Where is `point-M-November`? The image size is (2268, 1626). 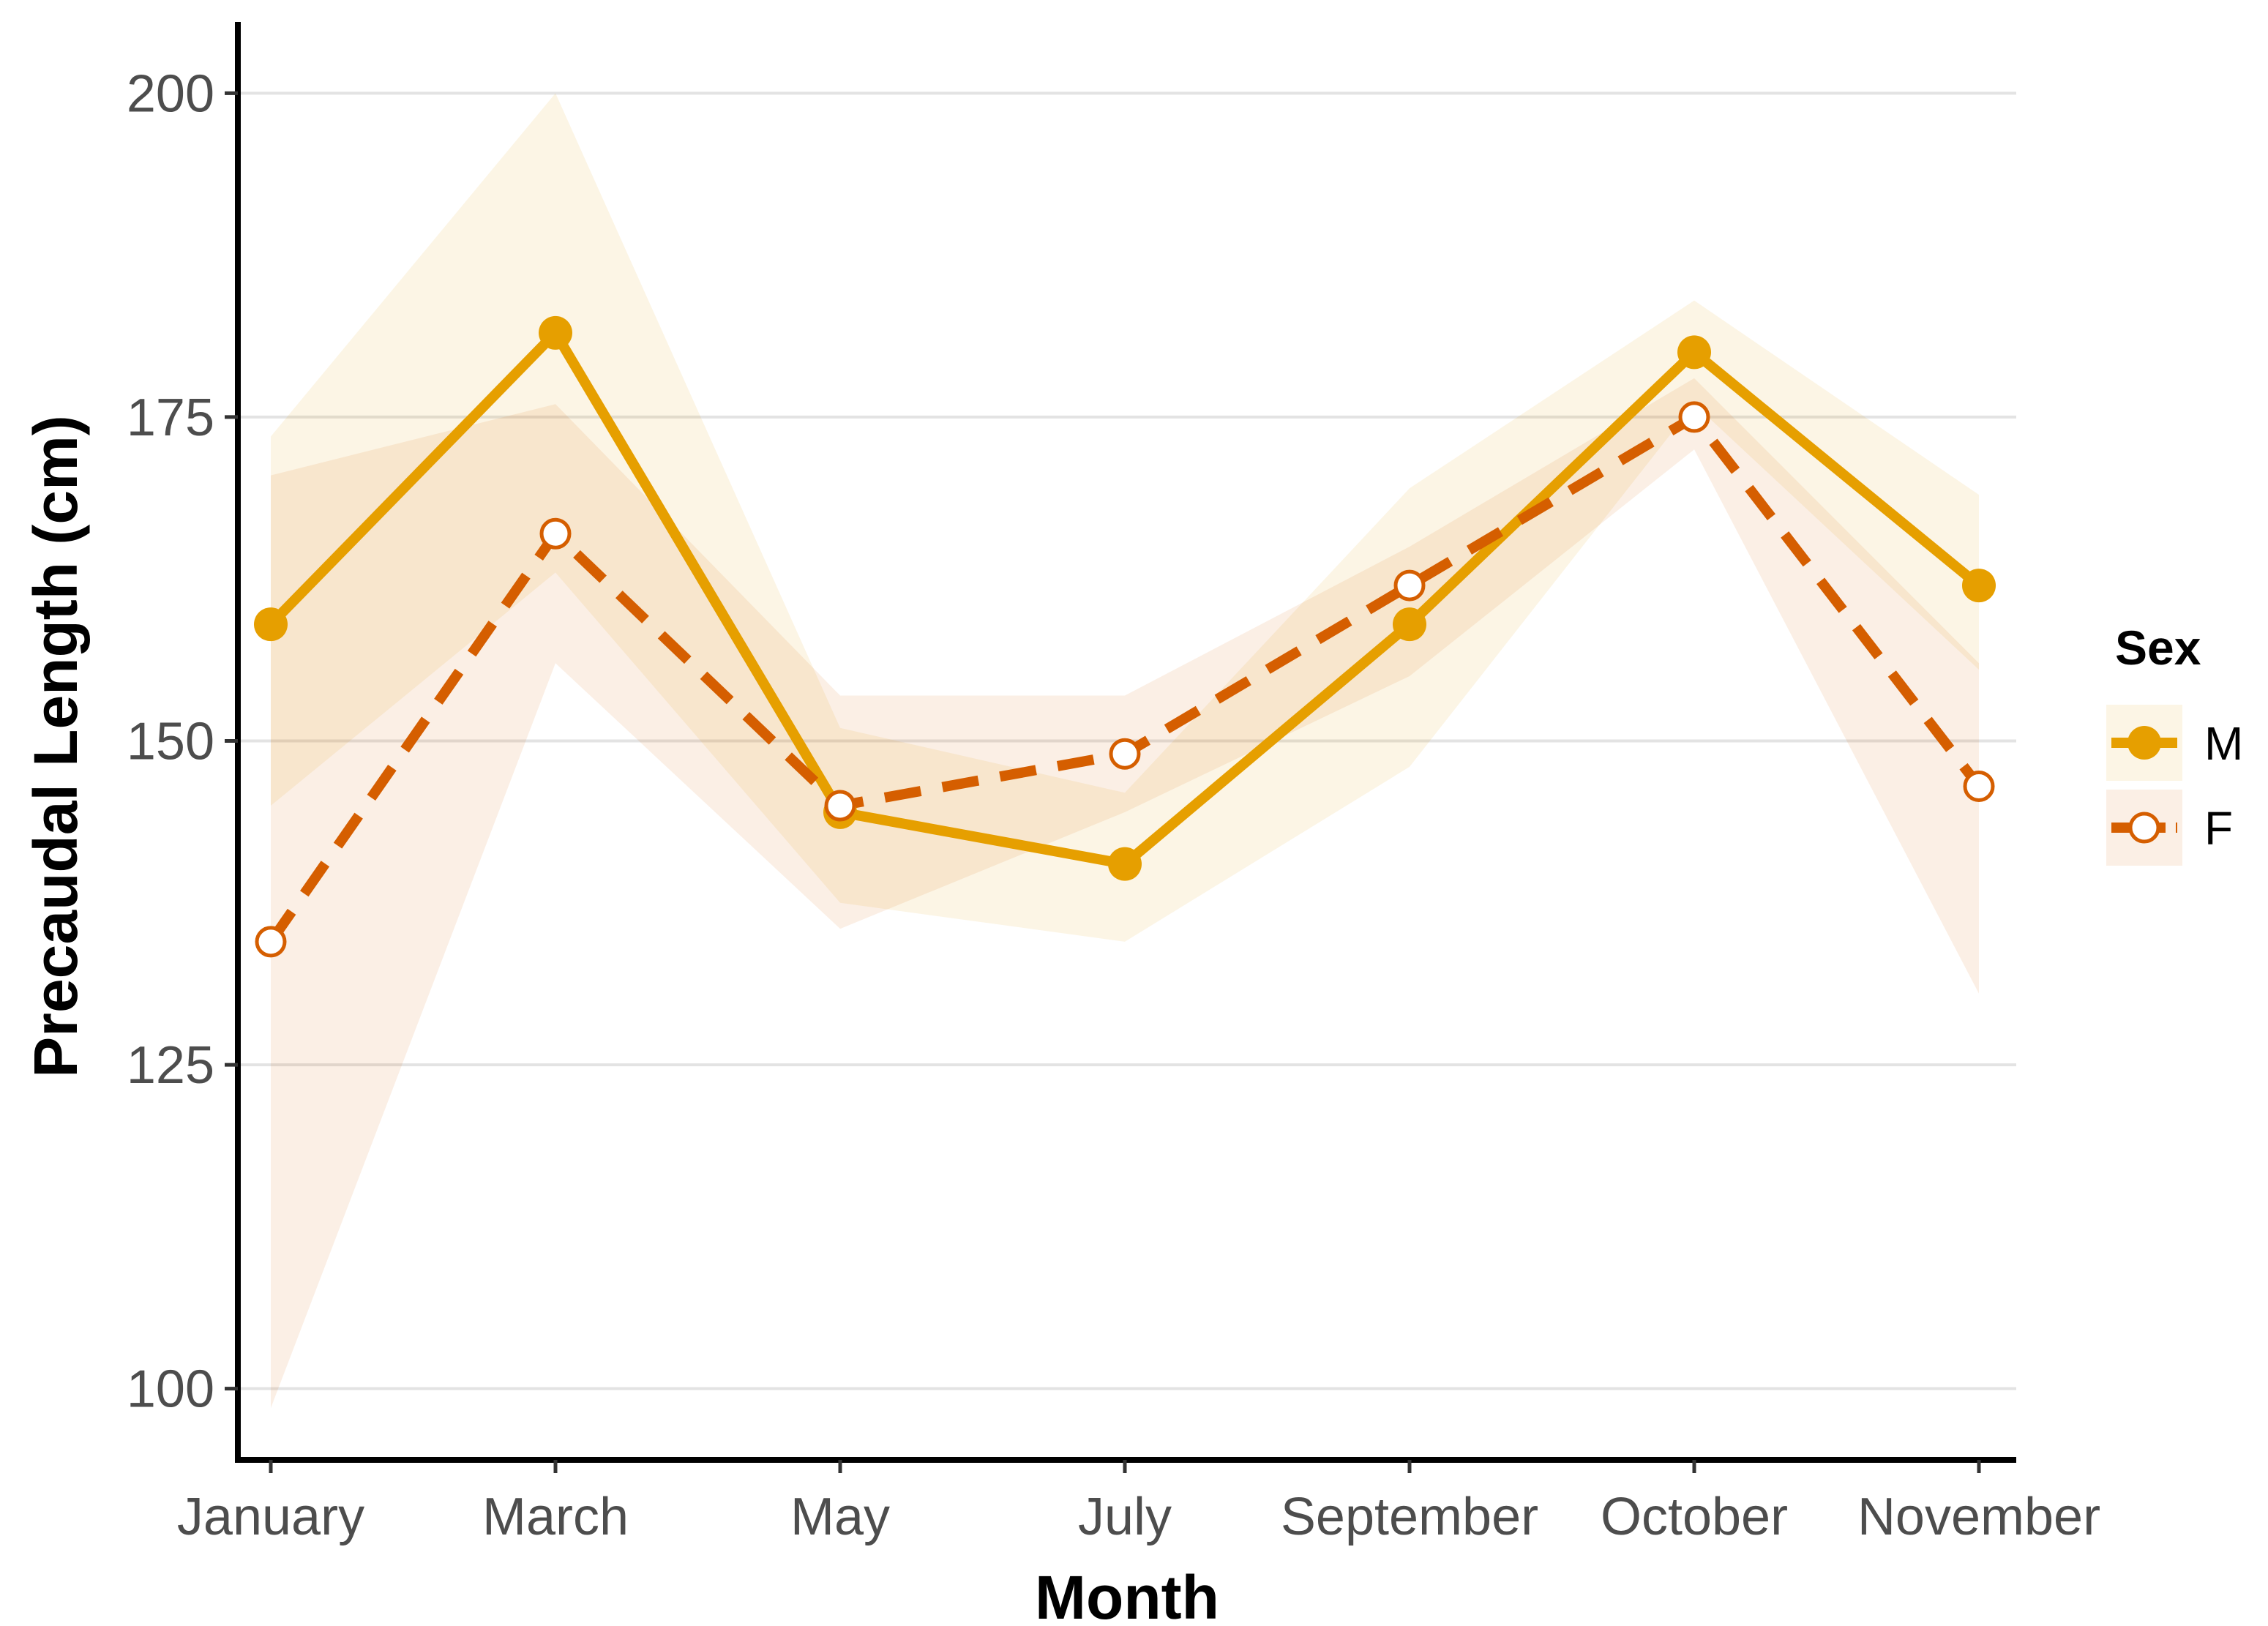 point-M-November is located at coordinates (1979, 586).